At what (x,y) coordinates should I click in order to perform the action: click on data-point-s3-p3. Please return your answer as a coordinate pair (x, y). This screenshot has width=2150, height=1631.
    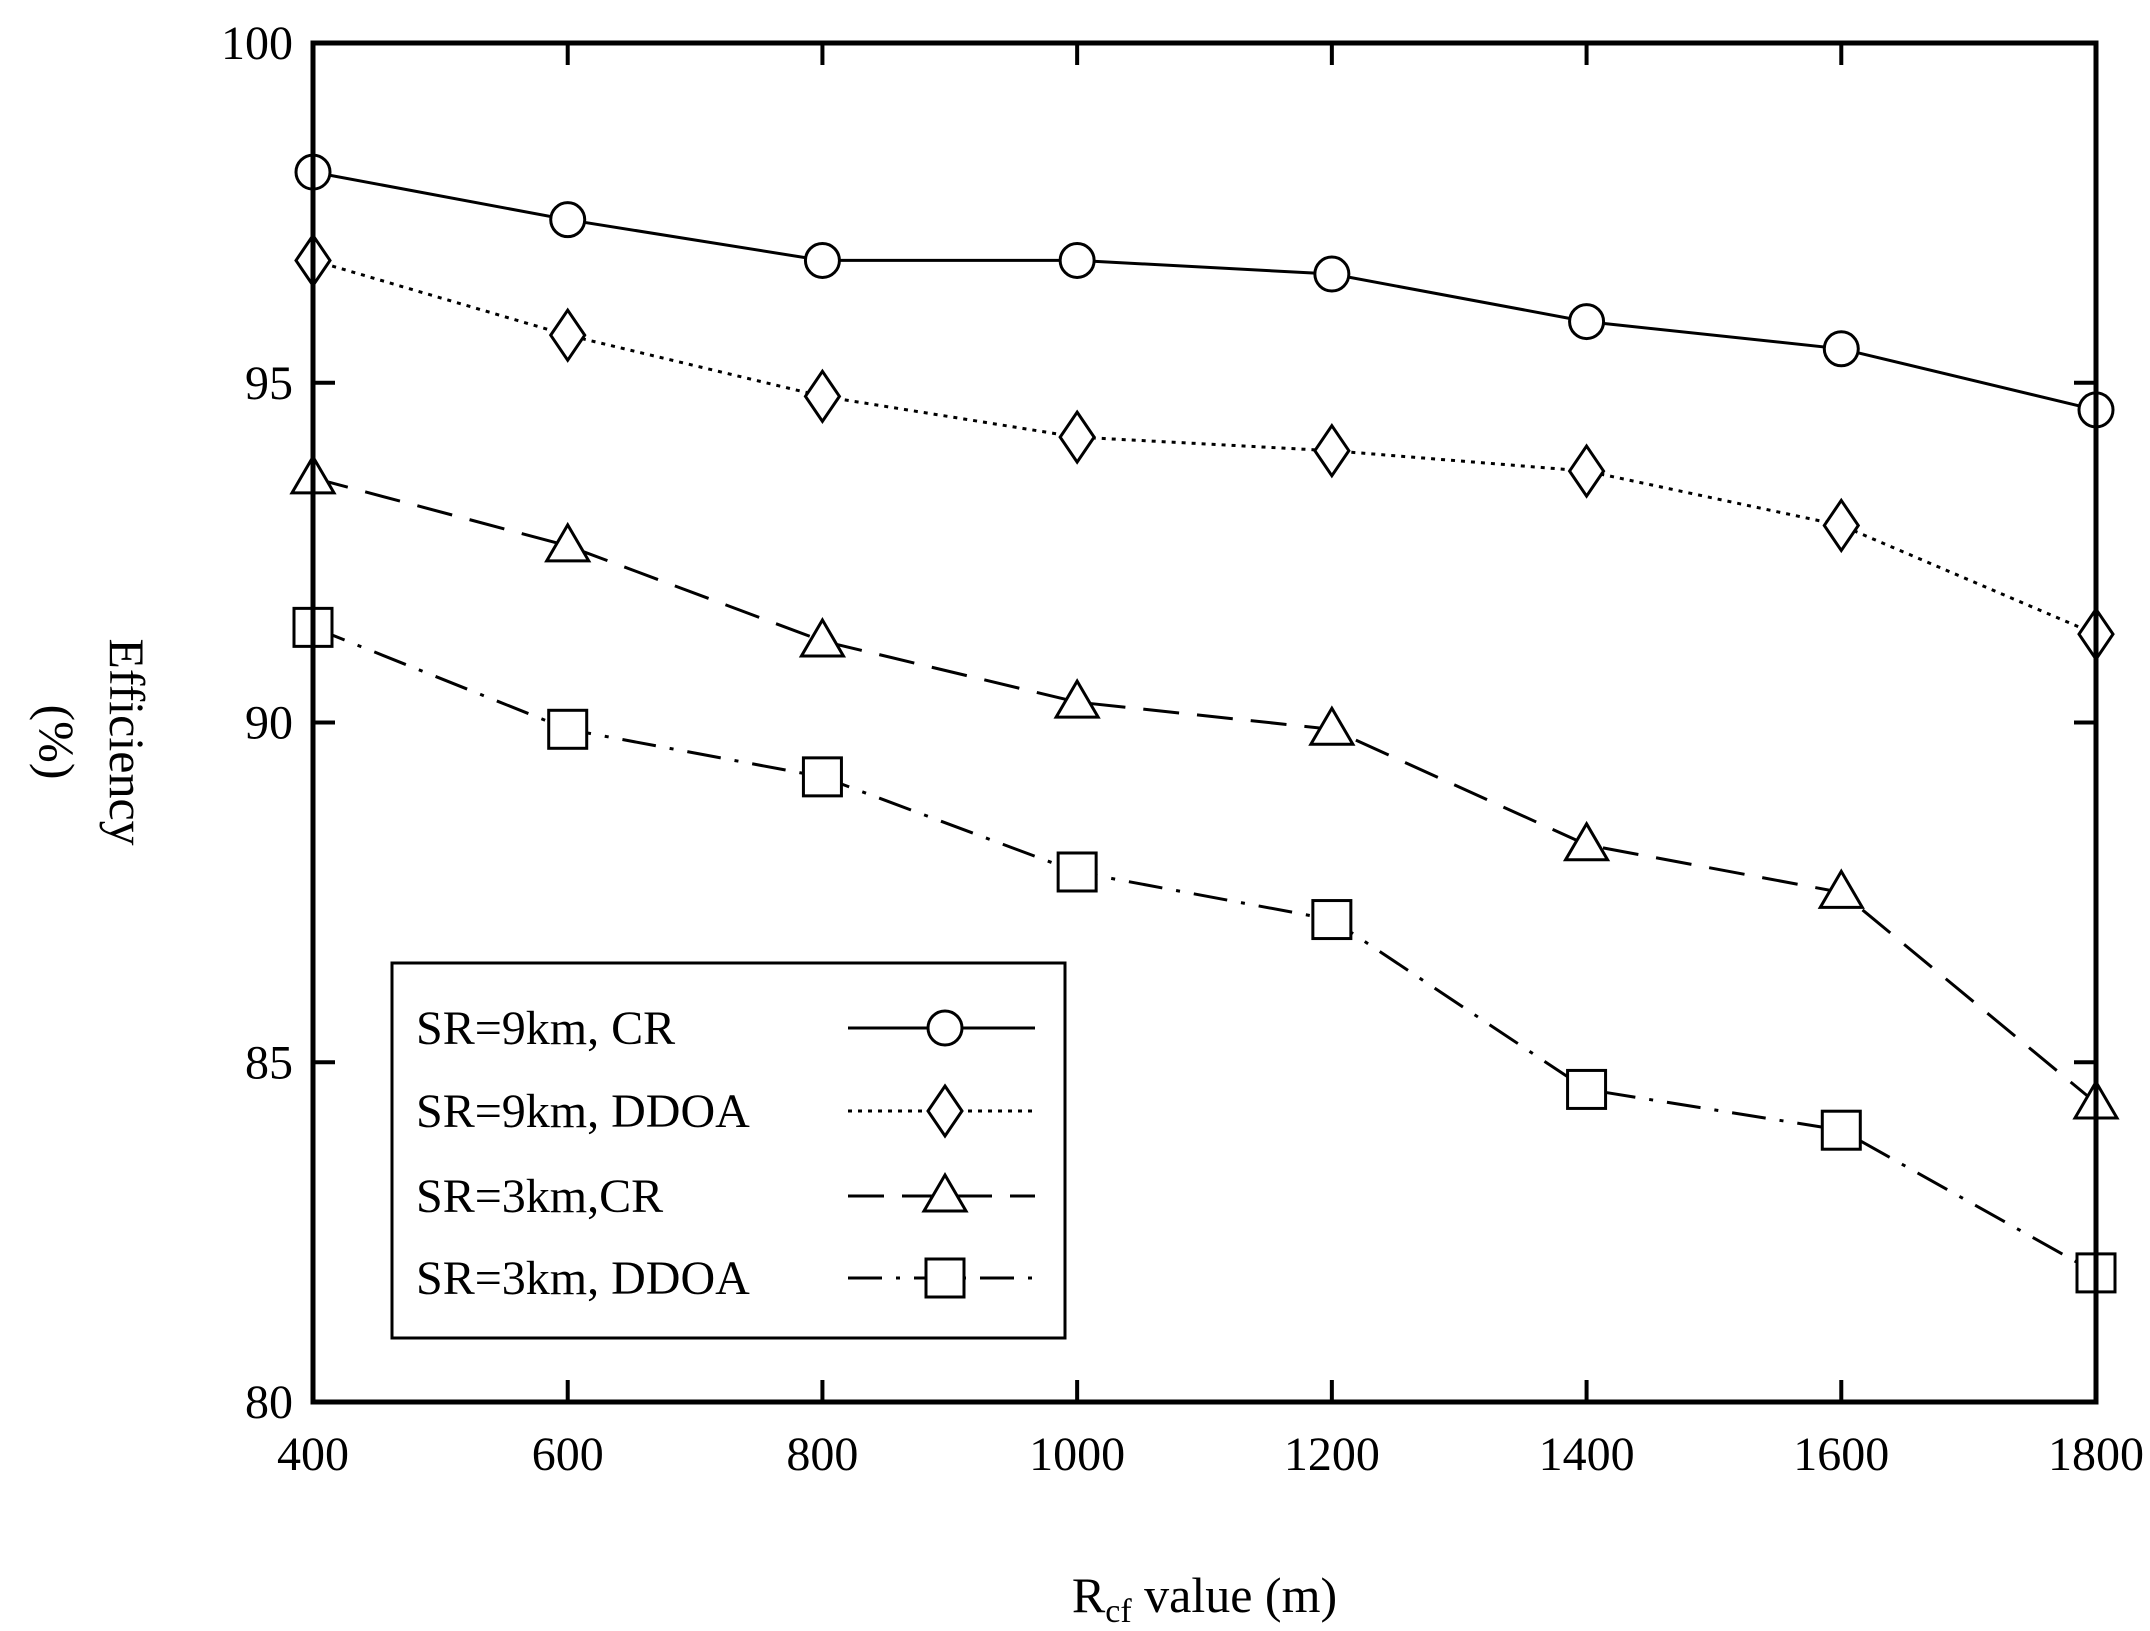
    Looking at the image, I should click on (822, 637).